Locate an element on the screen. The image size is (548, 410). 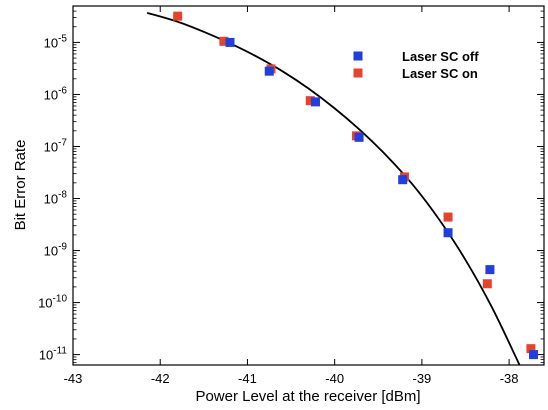
x-tick-label: -42 is located at coordinates (160, 378).